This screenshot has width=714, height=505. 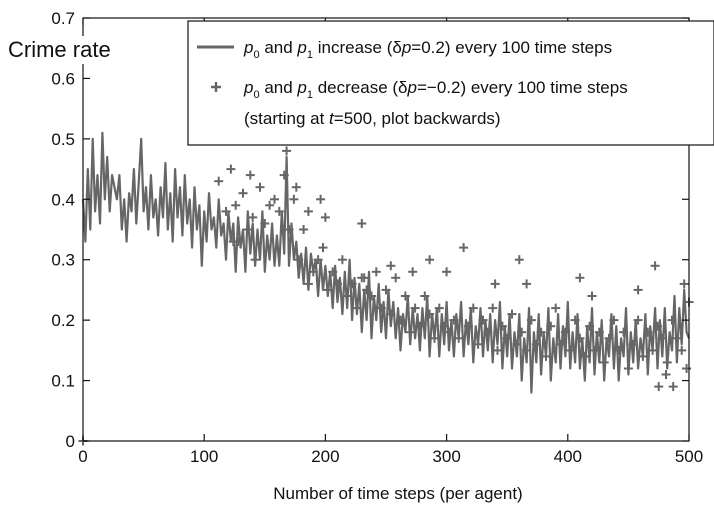 I want to click on y-axis-label-background, so click(x=68, y=50).